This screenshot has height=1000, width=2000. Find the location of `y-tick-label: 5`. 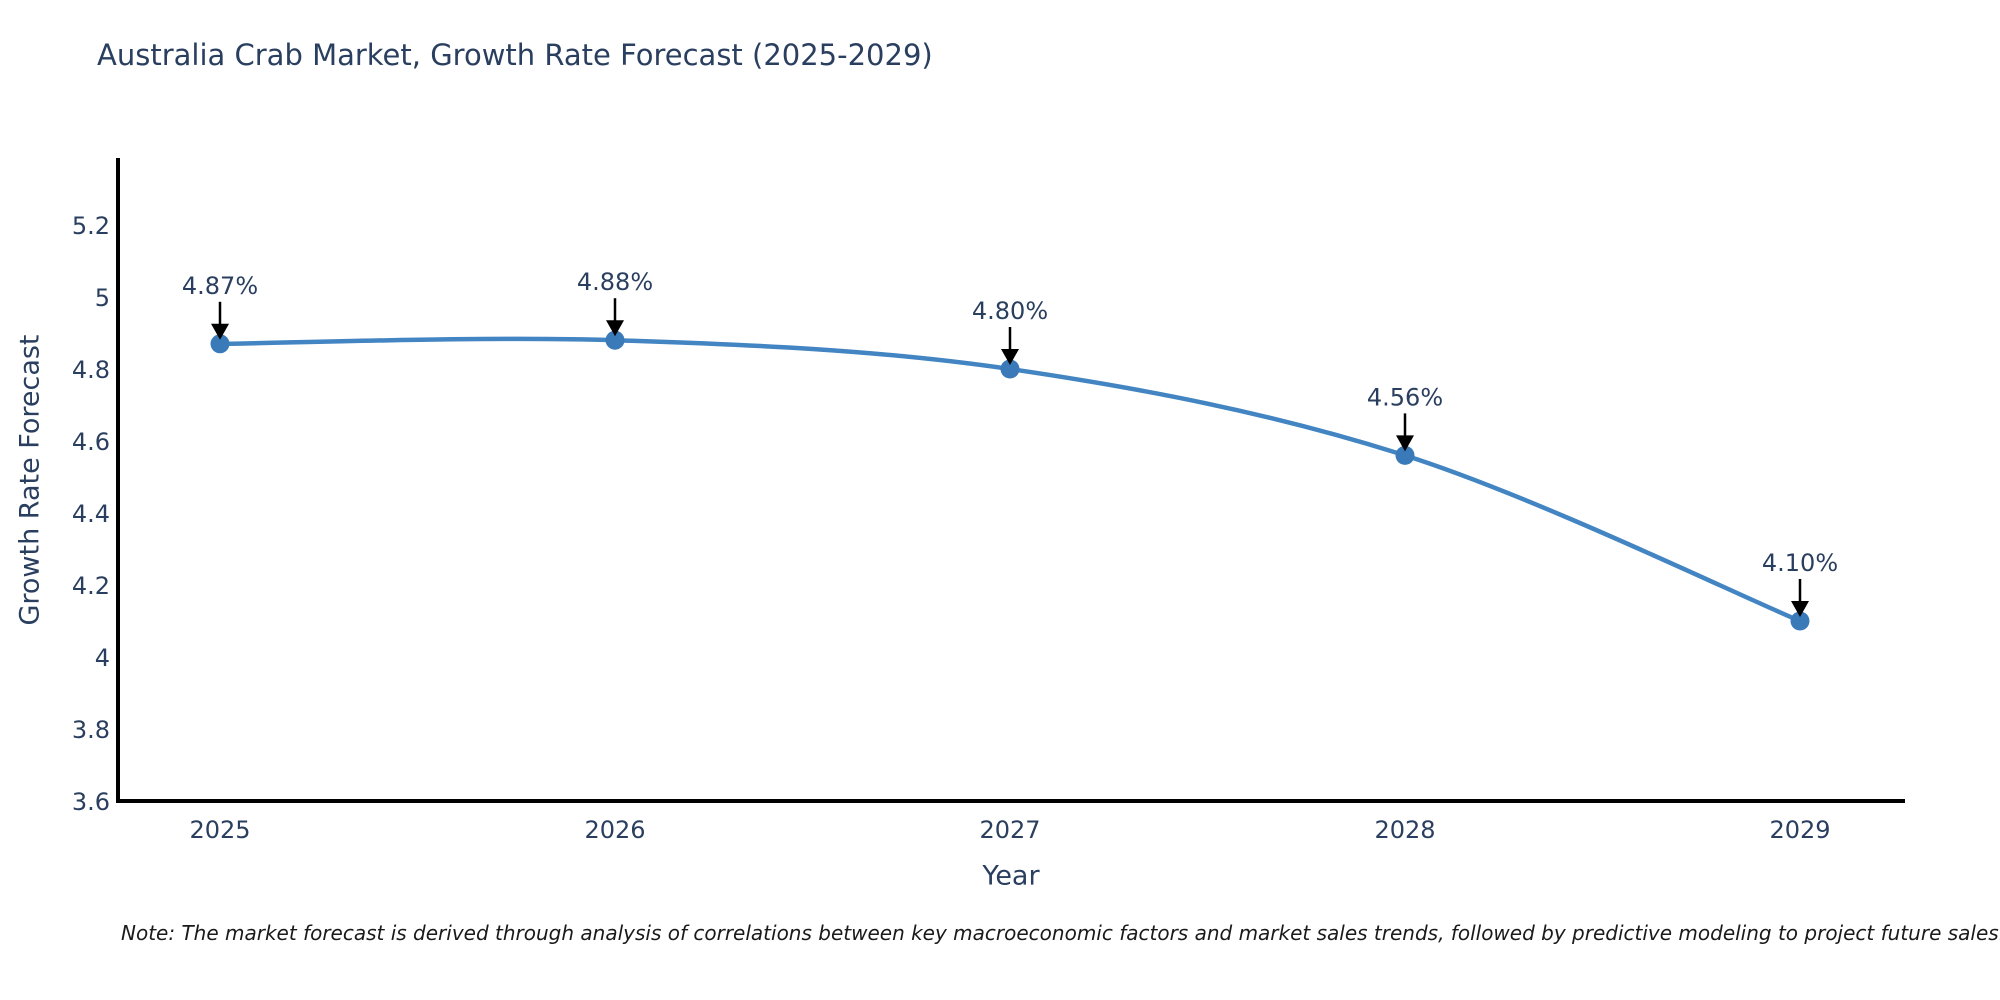

y-tick-label: 5 is located at coordinates (102, 298).